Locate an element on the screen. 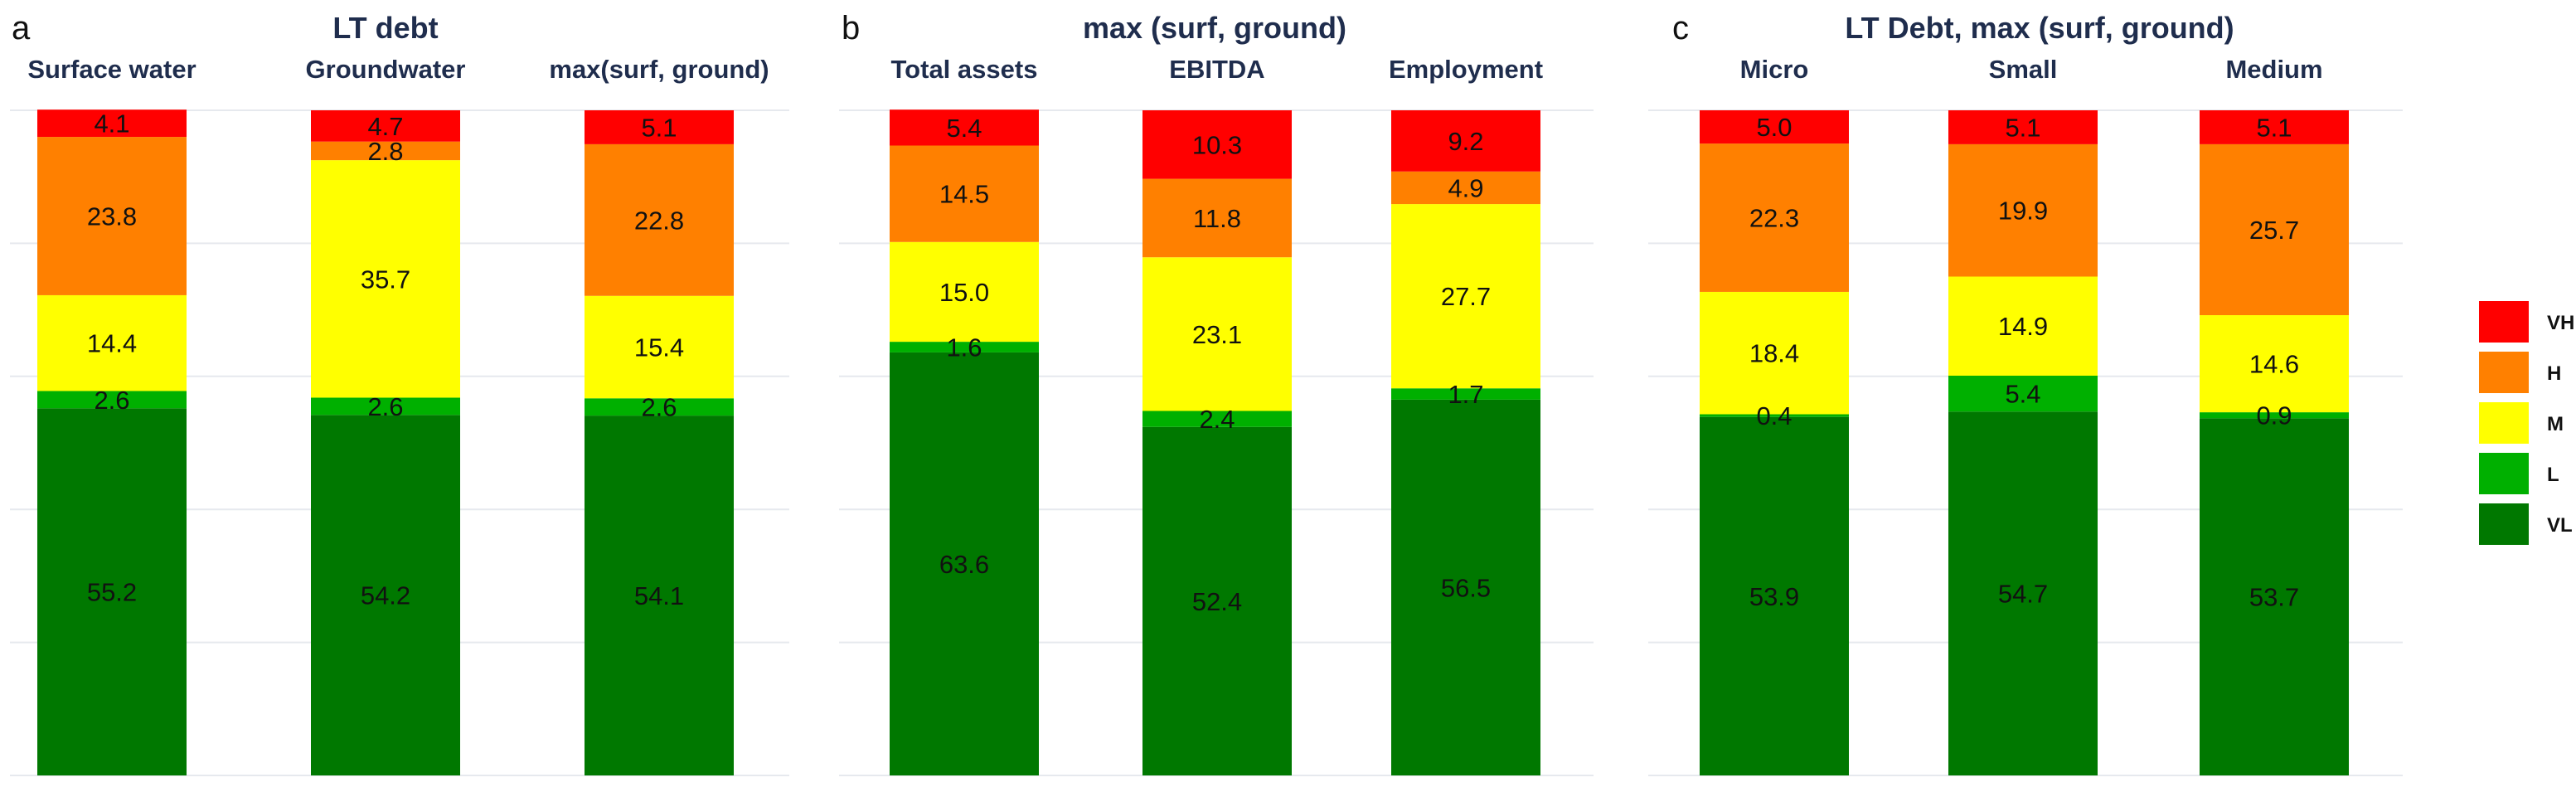 This screenshot has height=797, width=2576. data-label-l: 5.4 is located at coordinates (2022, 395).